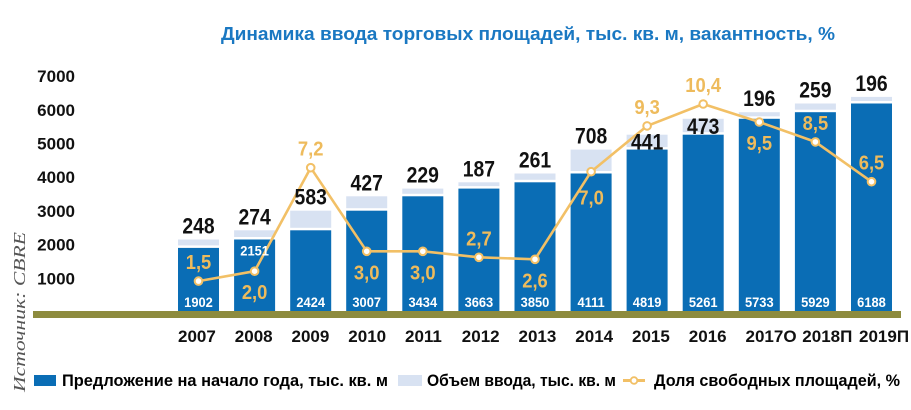 Image resolution: width=911 pixels, height=410 pixels. Describe the element at coordinates (884, 336) in the screenshot. I see `x-tick-label: 2019П` at that location.